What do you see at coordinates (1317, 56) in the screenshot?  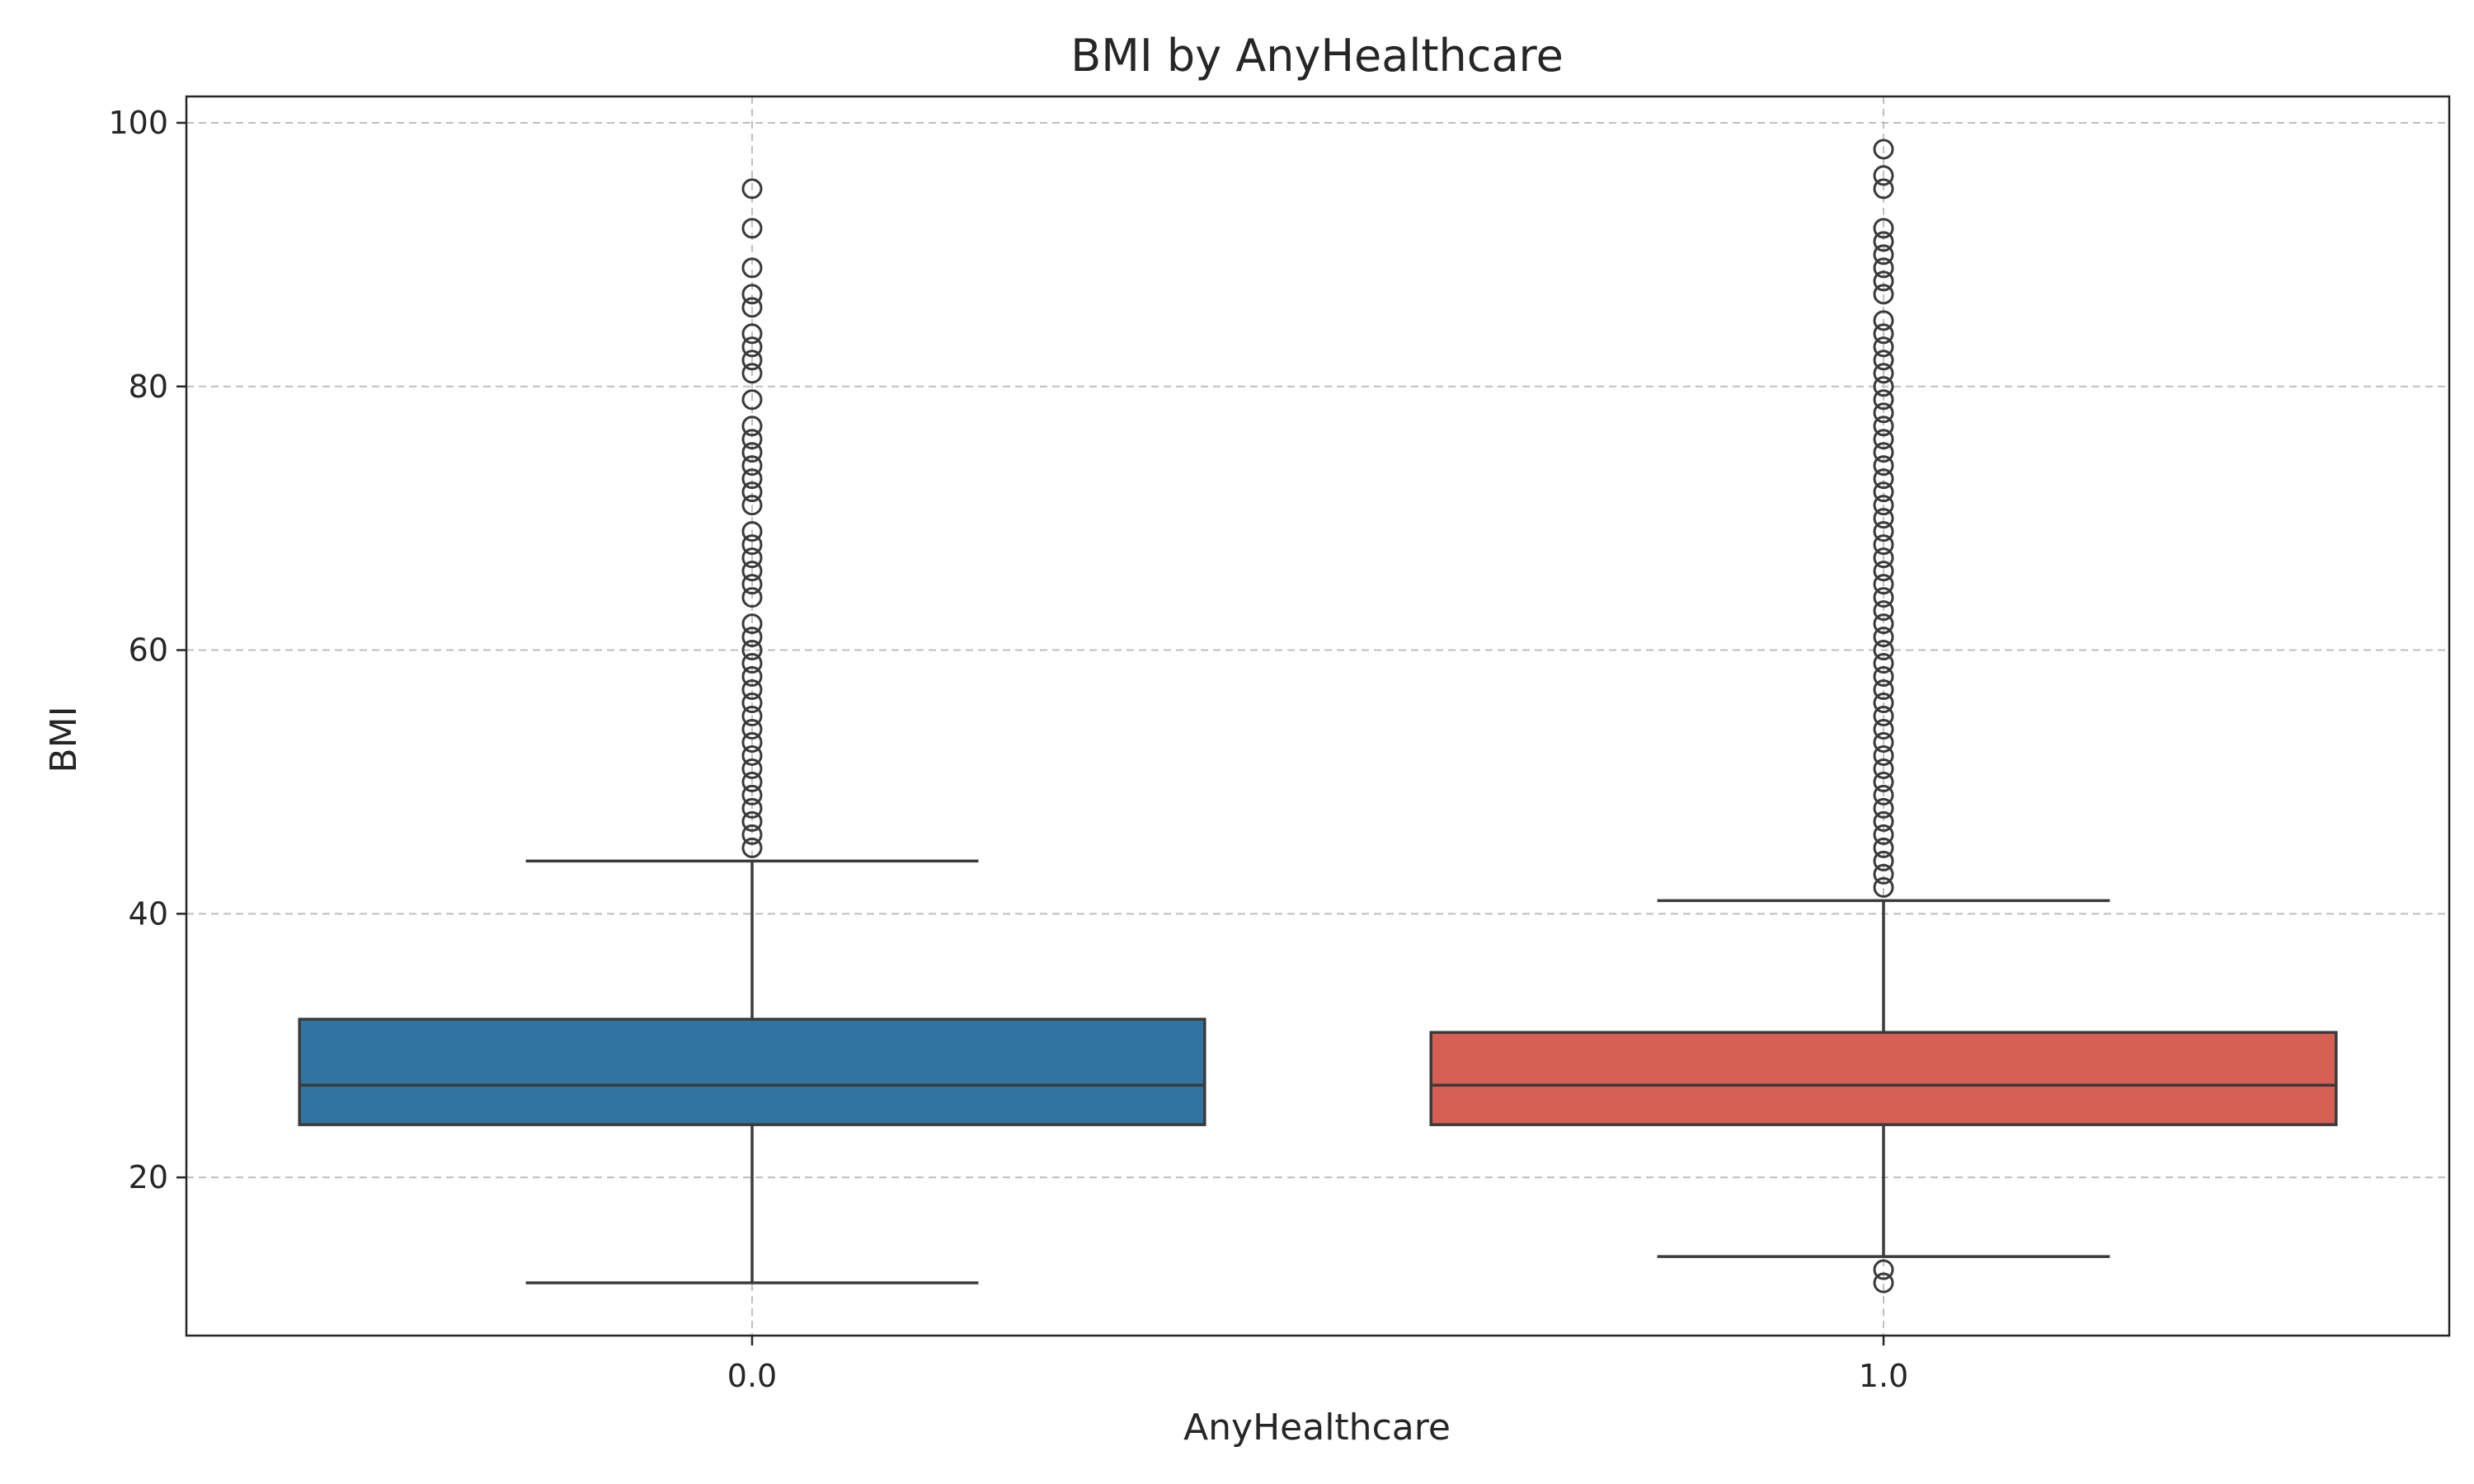 I see `chart-title: BMI by AnyHealthcare` at bounding box center [1317, 56].